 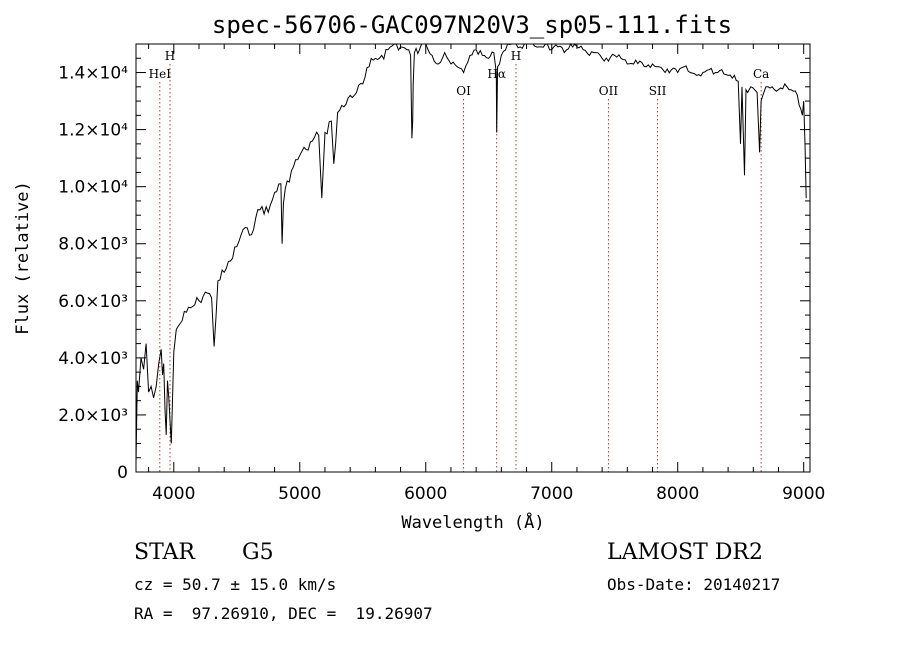 What do you see at coordinates (283, 613) in the screenshot?
I see `coordinates-text: RA = 97.26910, DEC = 19.26907` at bounding box center [283, 613].